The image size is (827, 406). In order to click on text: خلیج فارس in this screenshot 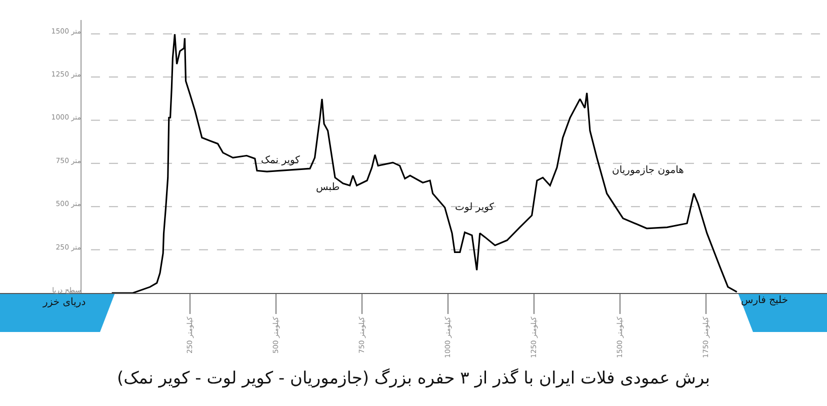, I will do `click(764, 300)`.